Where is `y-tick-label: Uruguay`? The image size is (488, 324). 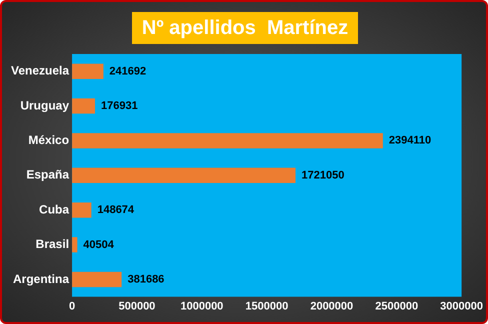
y-tick-label: Uruguay is located at coordinates (45, 105).